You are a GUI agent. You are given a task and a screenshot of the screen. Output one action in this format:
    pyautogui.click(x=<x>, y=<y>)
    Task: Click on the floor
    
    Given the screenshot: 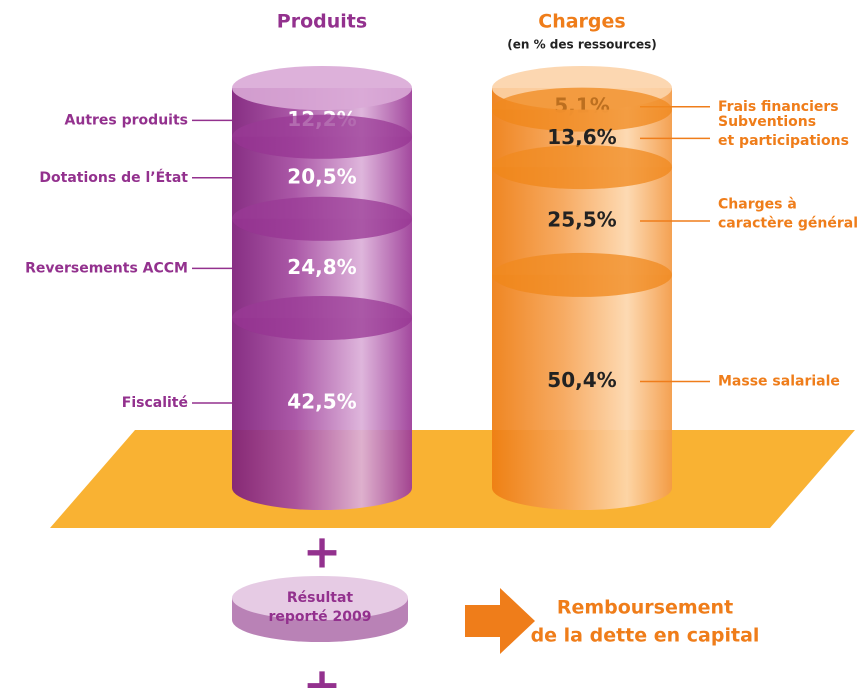 What is the action you would take?
    pyautogui.click(x=452, y=479)
    